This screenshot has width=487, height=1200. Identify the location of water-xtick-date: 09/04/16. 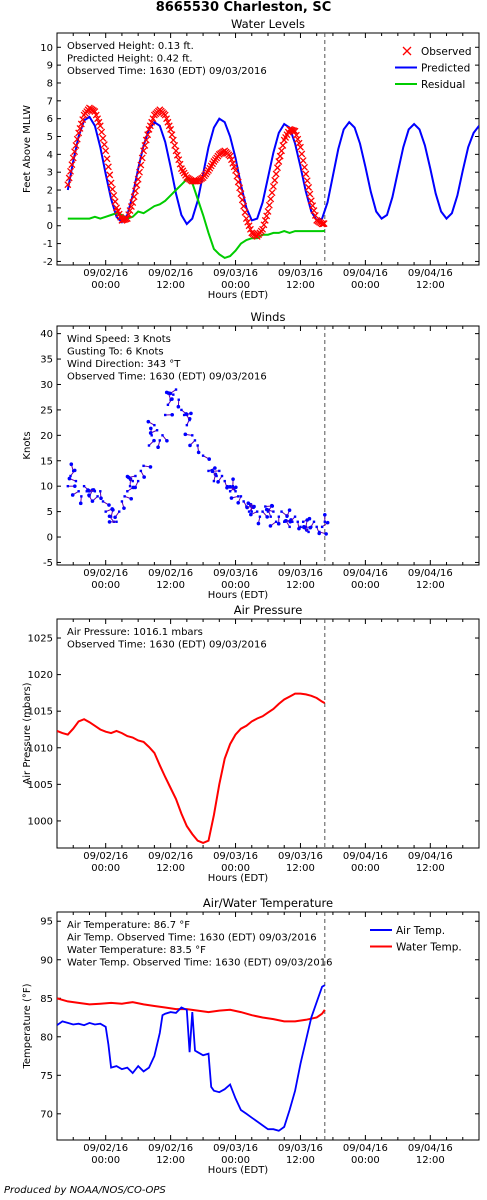
(430, 273).